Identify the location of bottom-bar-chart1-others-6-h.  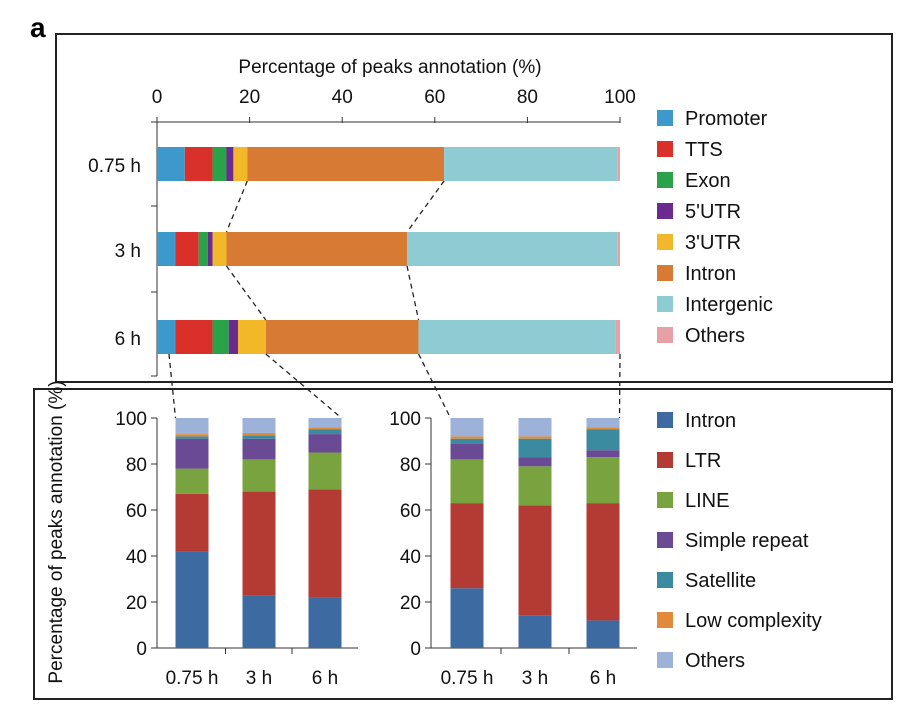
(325, 423).